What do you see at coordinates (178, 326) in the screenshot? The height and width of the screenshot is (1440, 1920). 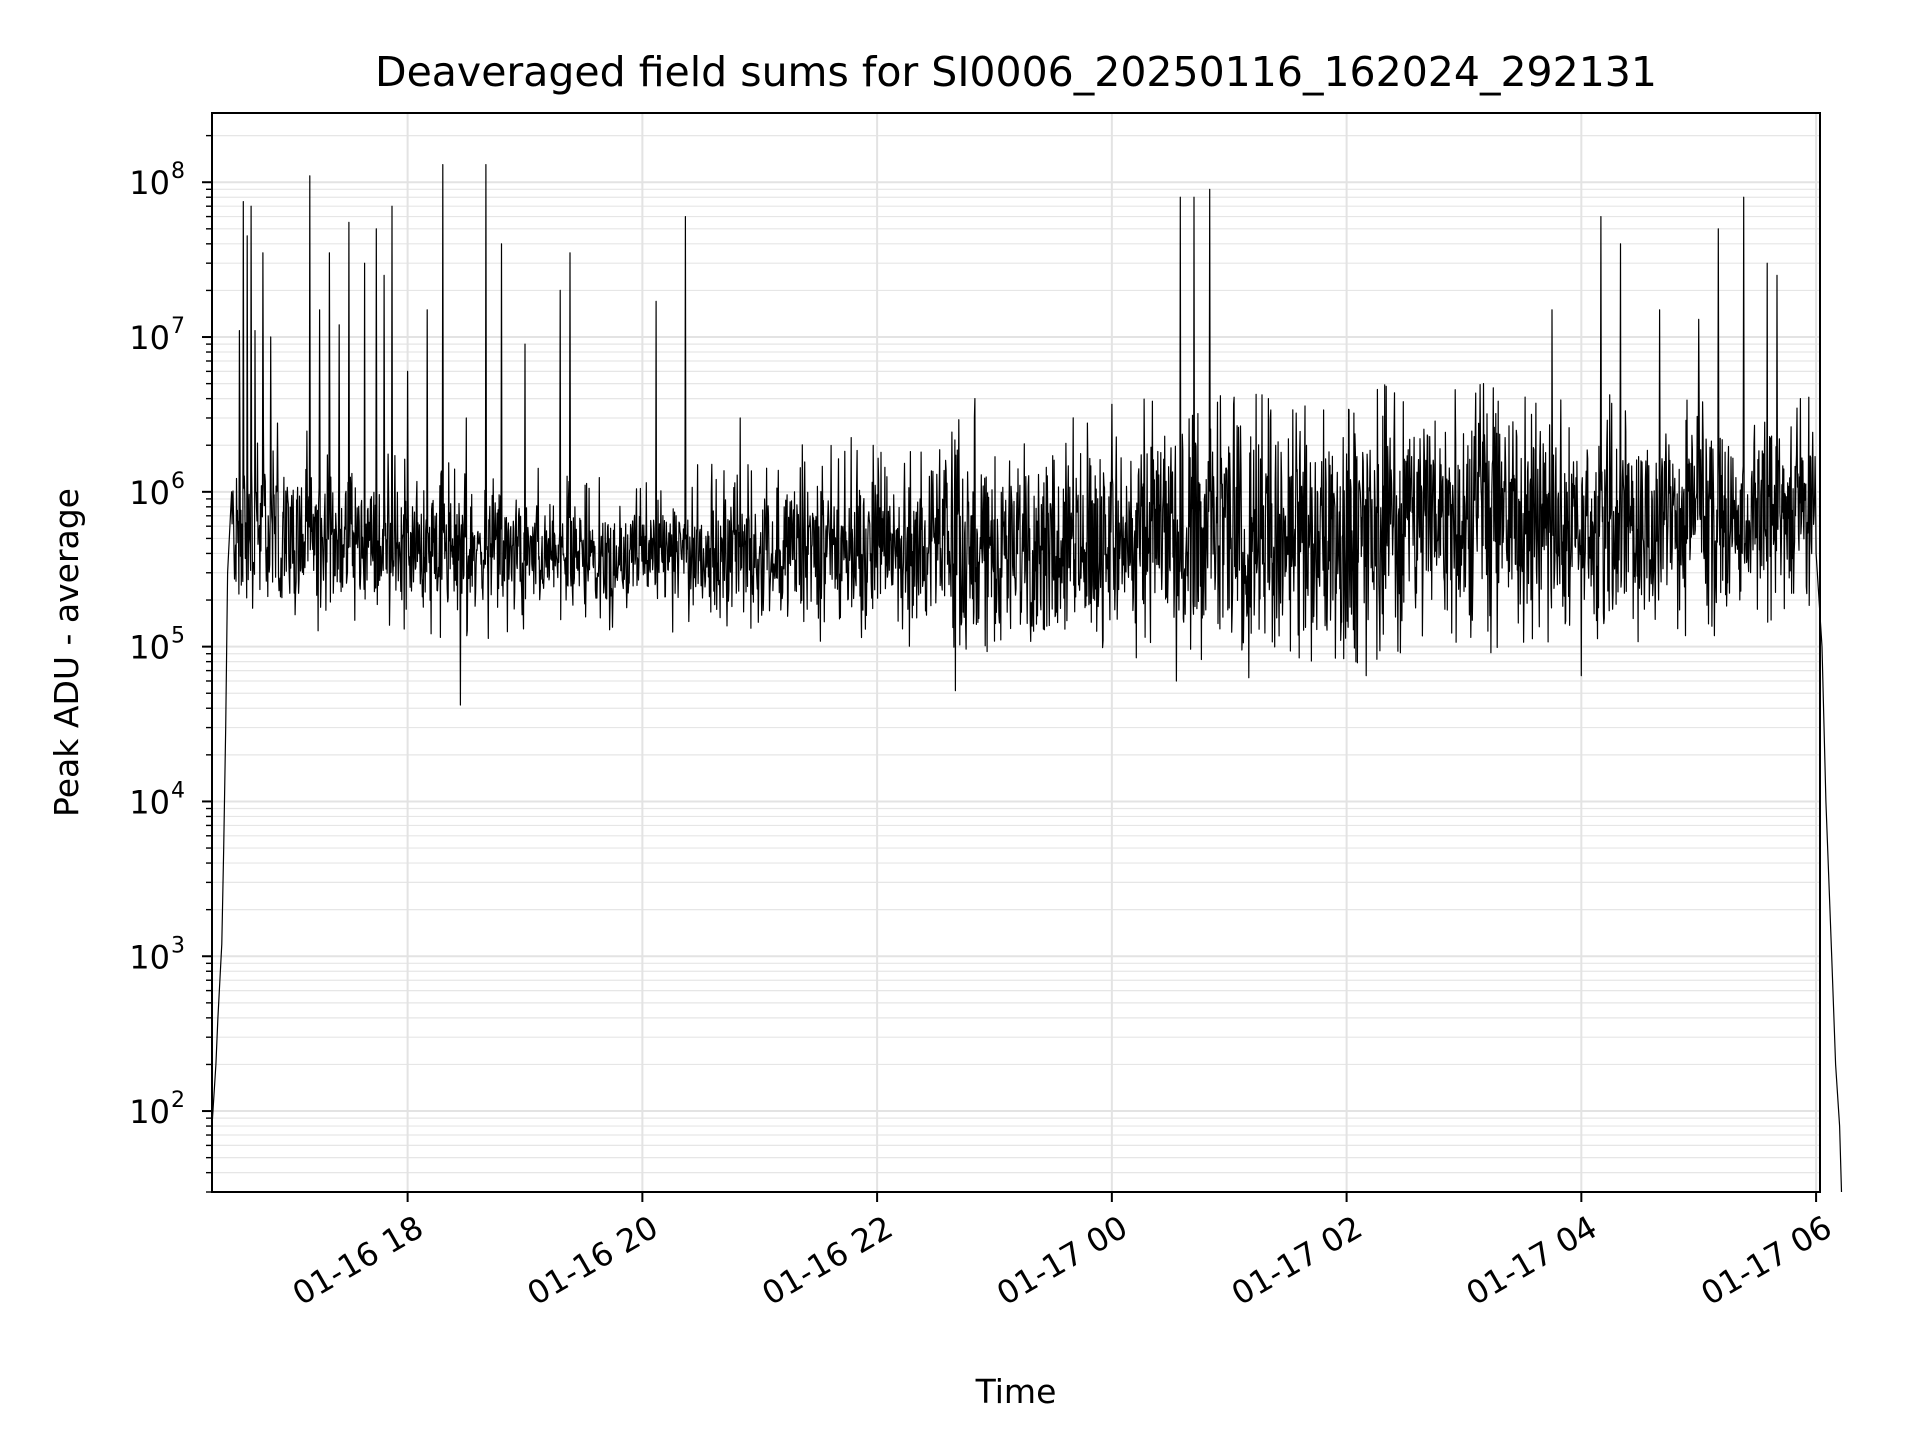 I see `y-tick-exponent: 7` at bounding box center [178, 326].